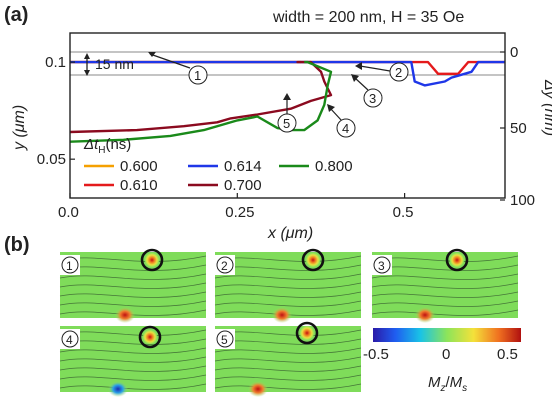  I want to click on y-axis: 0.05 0.1, so click(56, 111).